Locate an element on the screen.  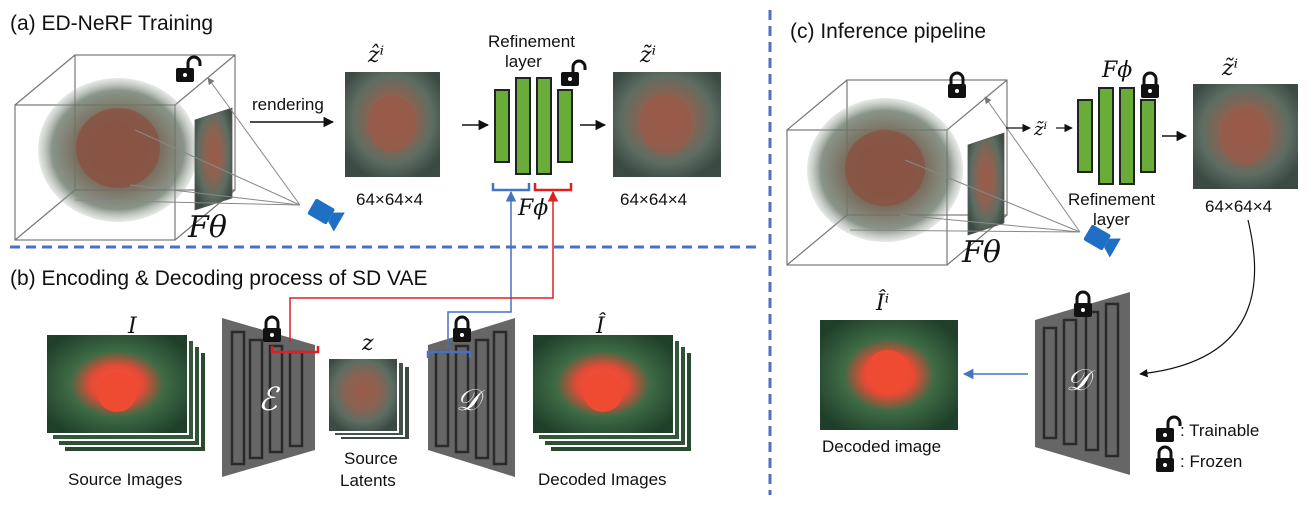
rendering-label: rendering is located at coordinates (288, 104).